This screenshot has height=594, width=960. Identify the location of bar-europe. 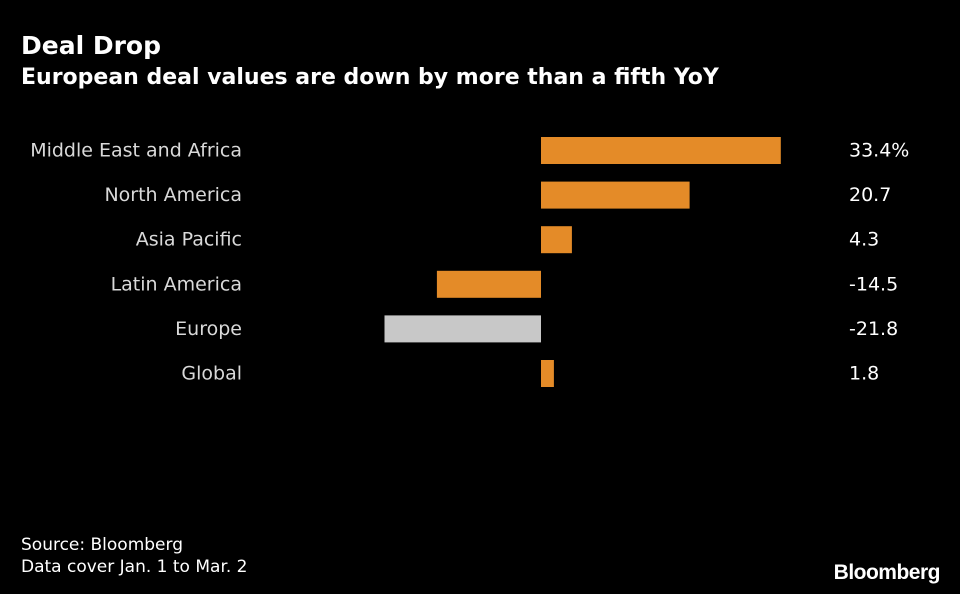
(462, 329).